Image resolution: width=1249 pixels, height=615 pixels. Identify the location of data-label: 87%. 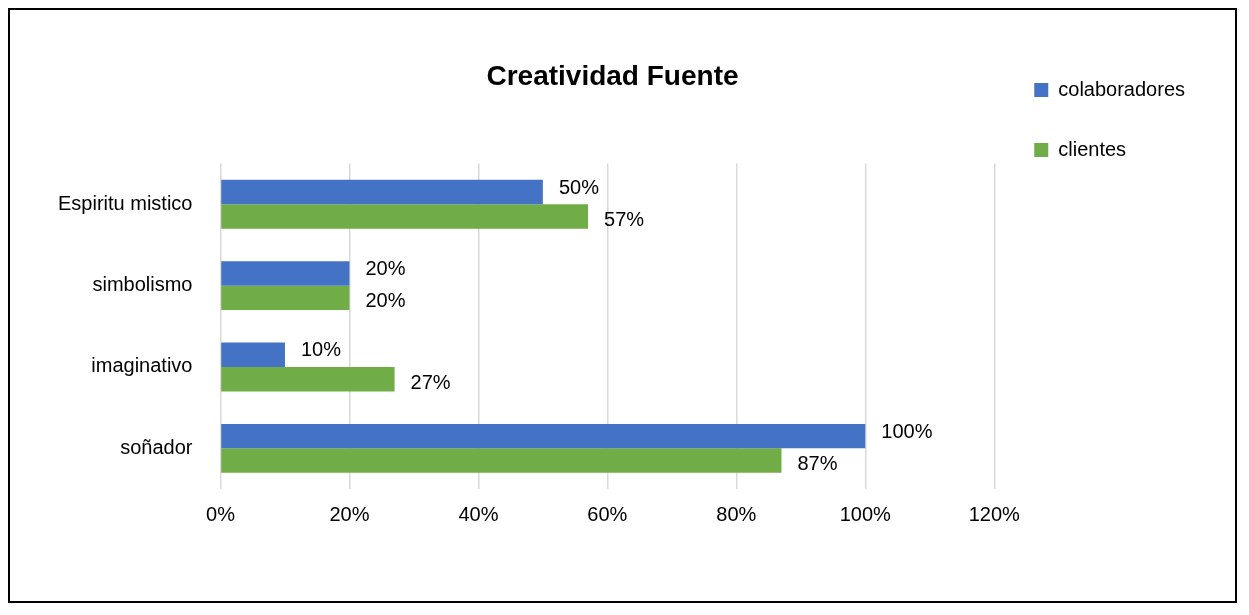
(817, 463).